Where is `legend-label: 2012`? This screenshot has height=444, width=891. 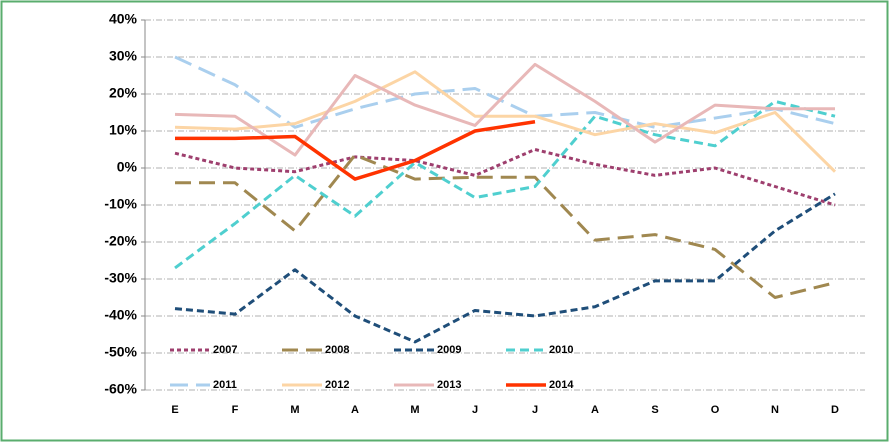
legend-label: 2012 is located at coordinates (337, 385).